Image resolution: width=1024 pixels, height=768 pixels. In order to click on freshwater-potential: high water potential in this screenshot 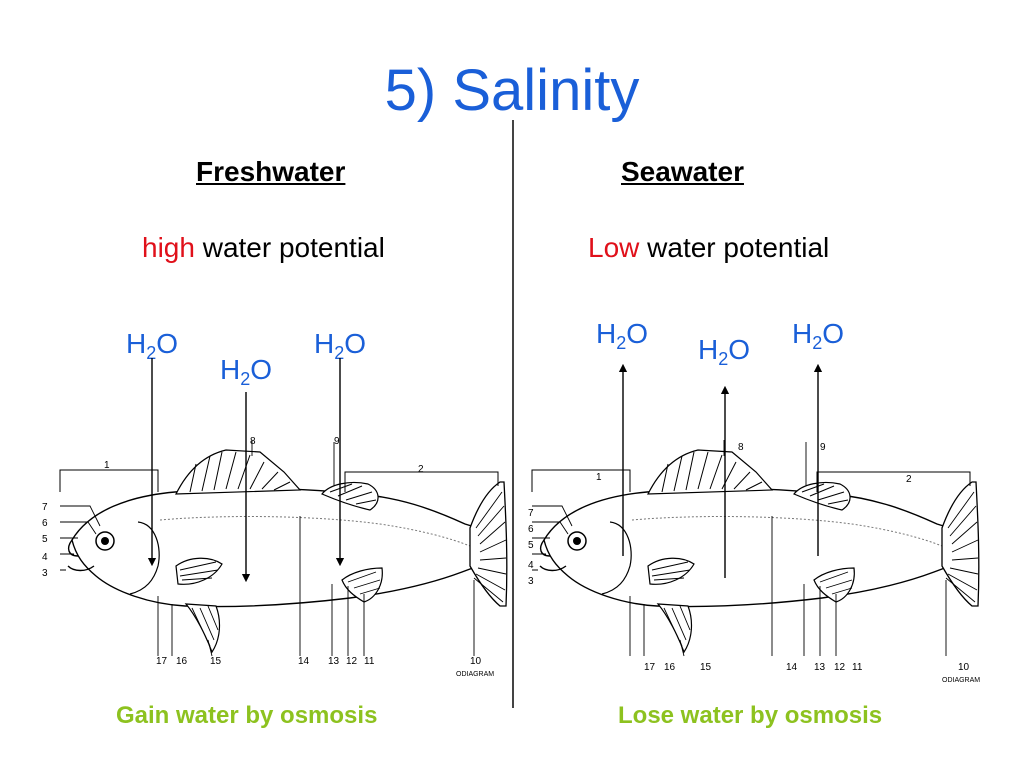, I will do `click(263, 248)`.